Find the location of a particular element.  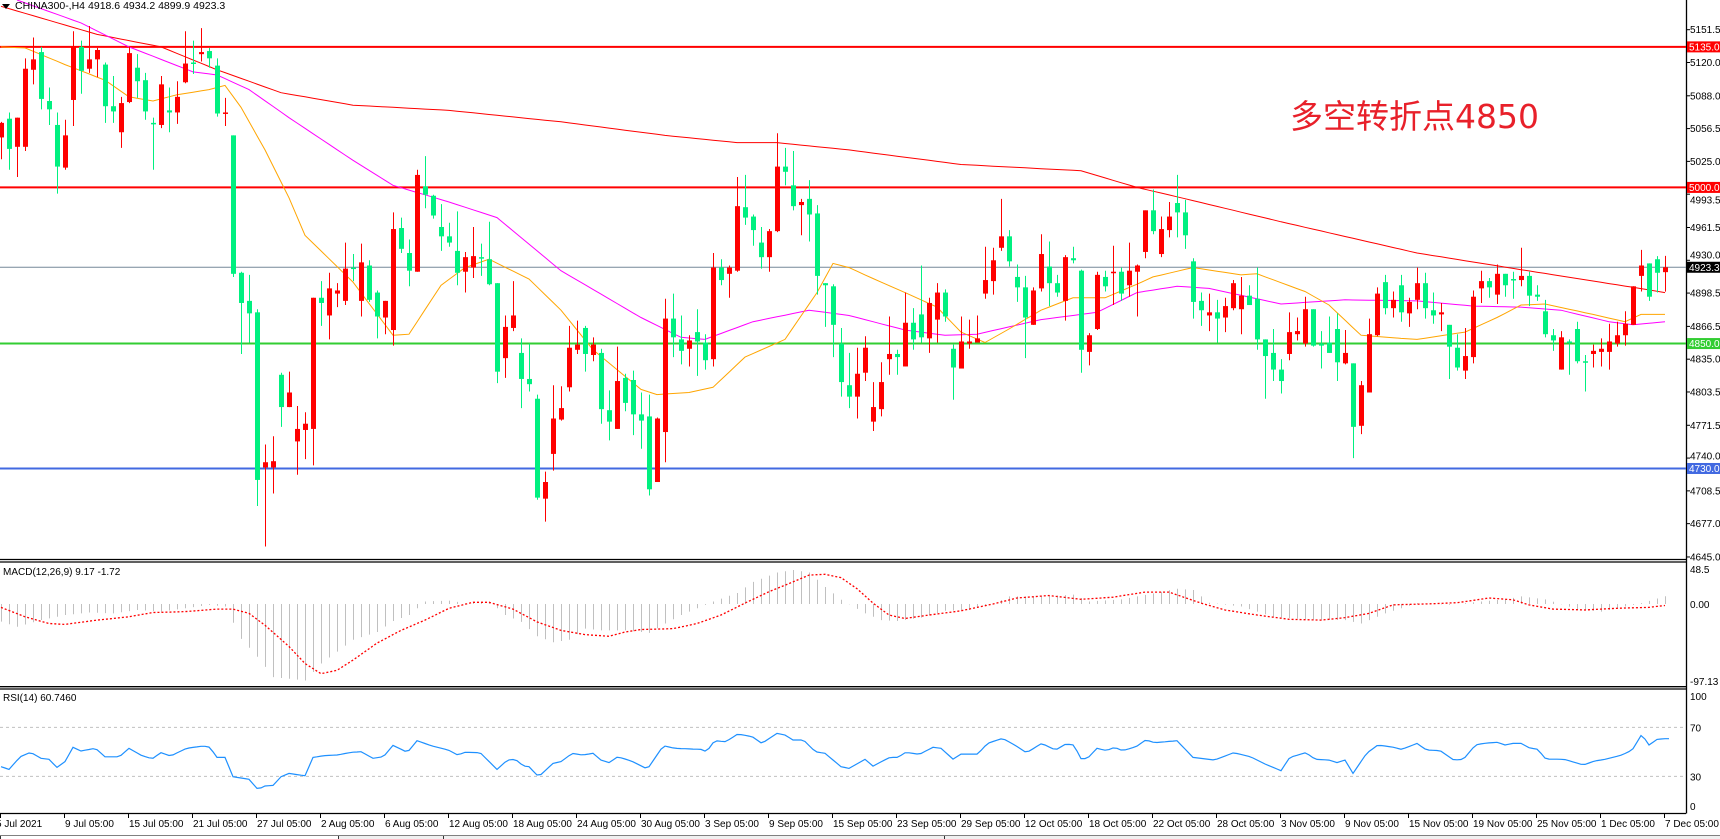

price-axis-label: 4961.5 is located at coordinates (1705, 228).